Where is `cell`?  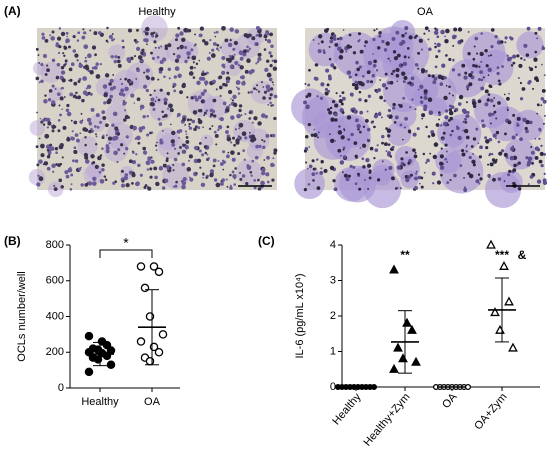
cell is located at coordinates (126, 172).